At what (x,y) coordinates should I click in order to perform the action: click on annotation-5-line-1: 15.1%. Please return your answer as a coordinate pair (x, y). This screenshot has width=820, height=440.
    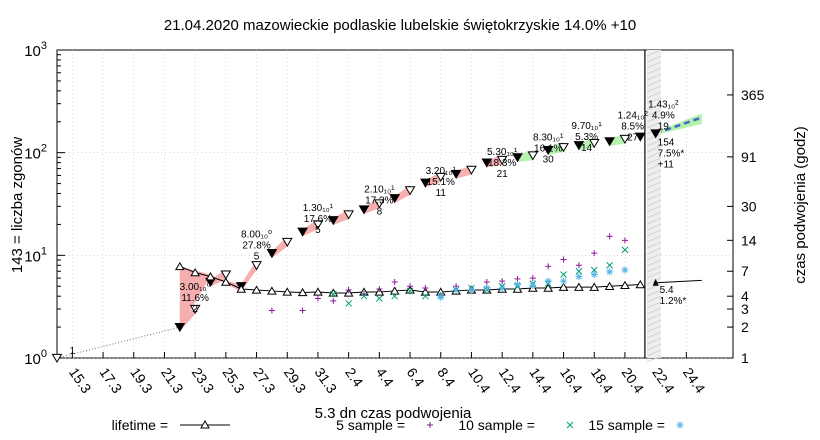
    Looking at the image, I should click on (441, 182).